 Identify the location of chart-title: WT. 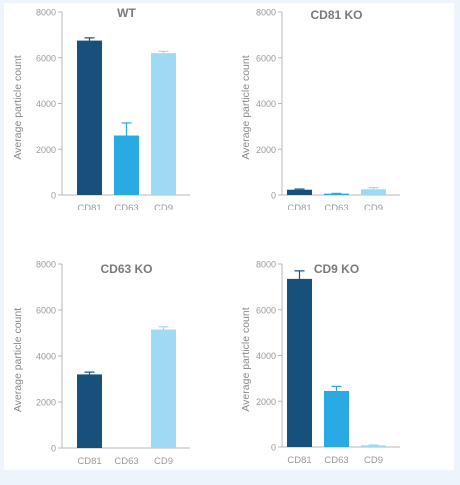
(126, 13).